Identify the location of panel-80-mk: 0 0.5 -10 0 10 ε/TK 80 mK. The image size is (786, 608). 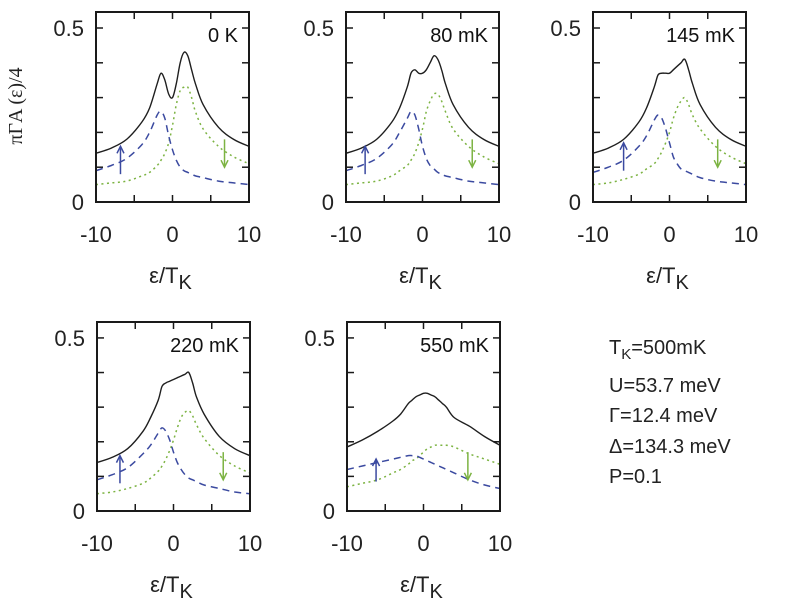
(407, 152).